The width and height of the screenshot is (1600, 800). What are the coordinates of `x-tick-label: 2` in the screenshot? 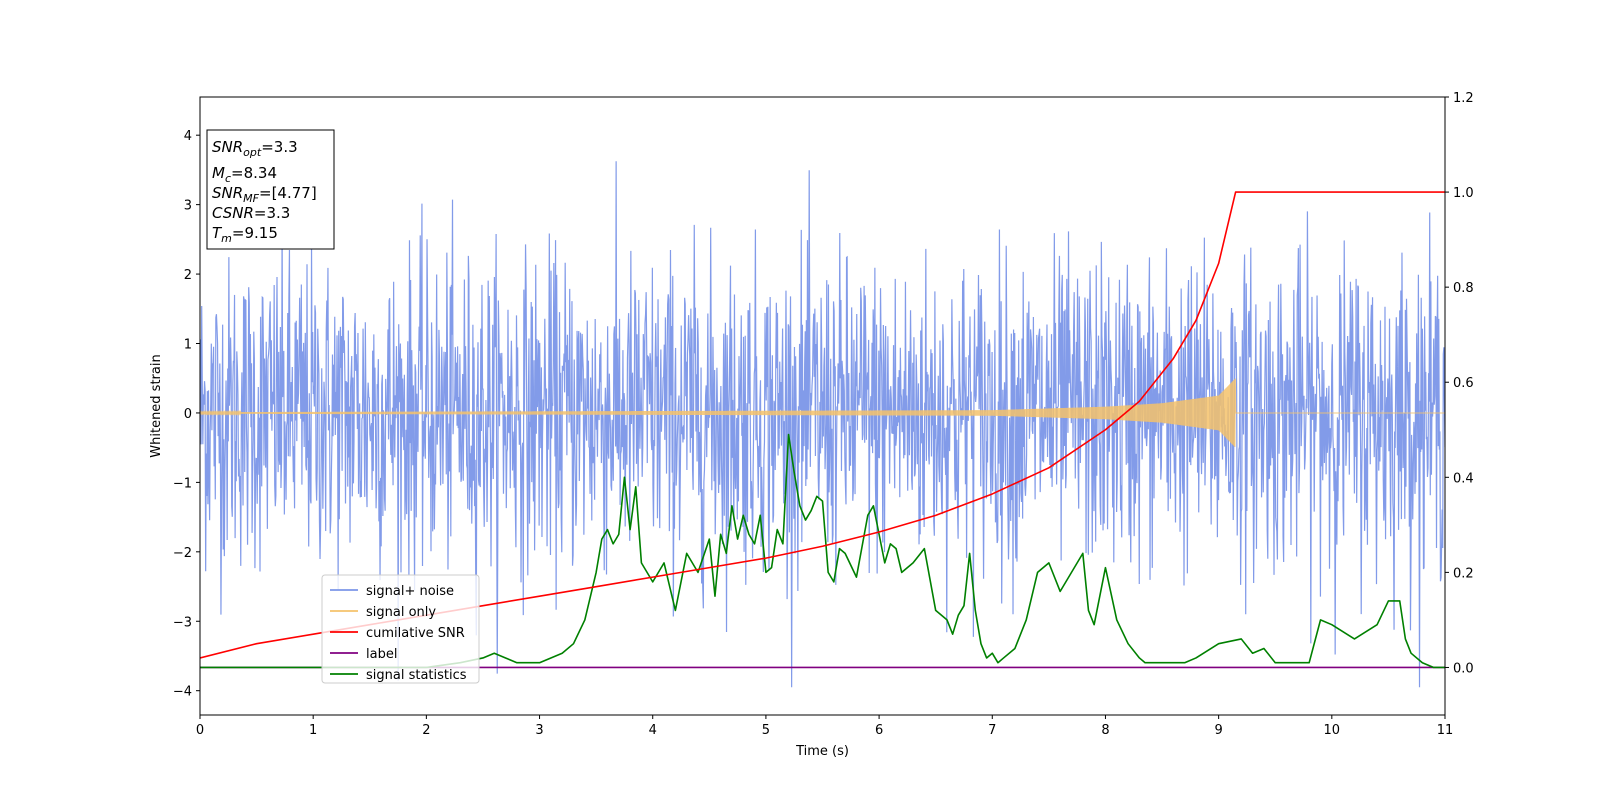 It's located at (426, 730).